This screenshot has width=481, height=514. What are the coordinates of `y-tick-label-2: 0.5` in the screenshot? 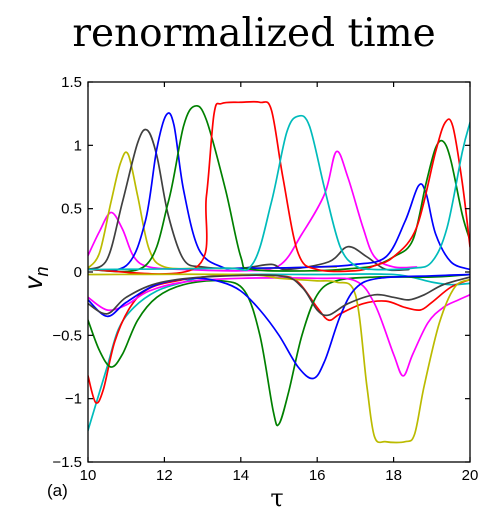 It's located at (71, 209).